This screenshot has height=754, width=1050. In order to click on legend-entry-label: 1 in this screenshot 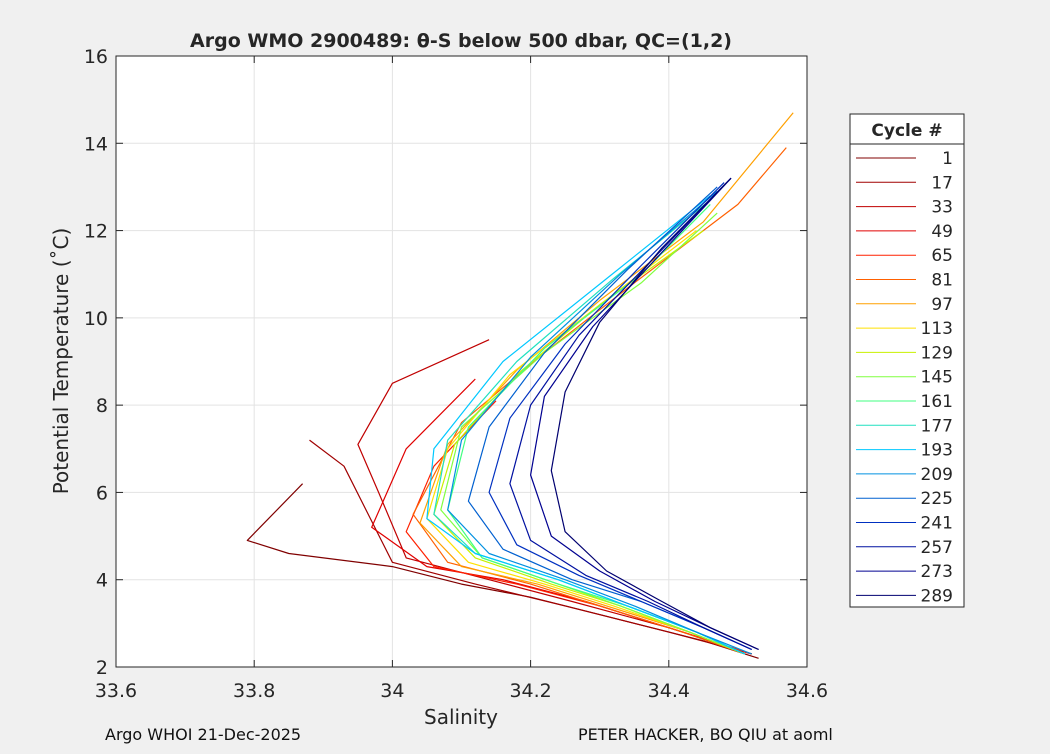, I will do `click(947, 159)`.